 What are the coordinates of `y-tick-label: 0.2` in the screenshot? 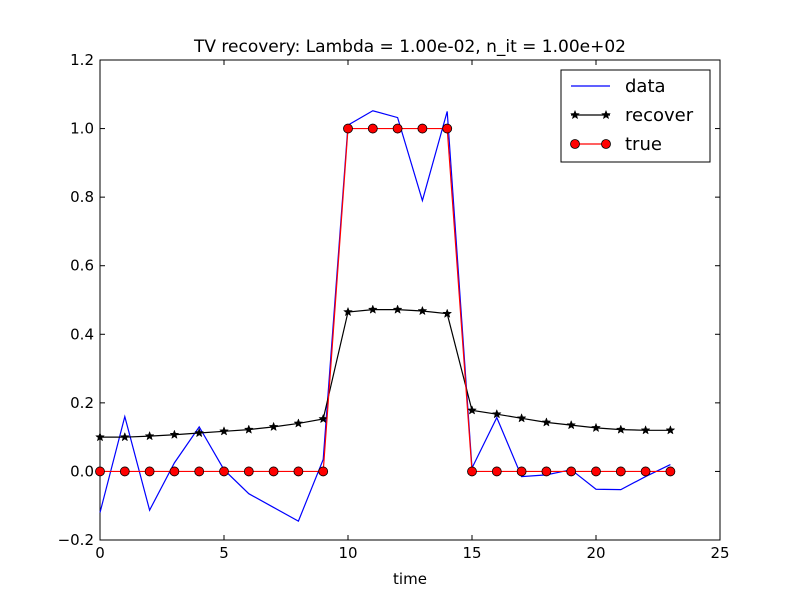 It's located at (82, 403).